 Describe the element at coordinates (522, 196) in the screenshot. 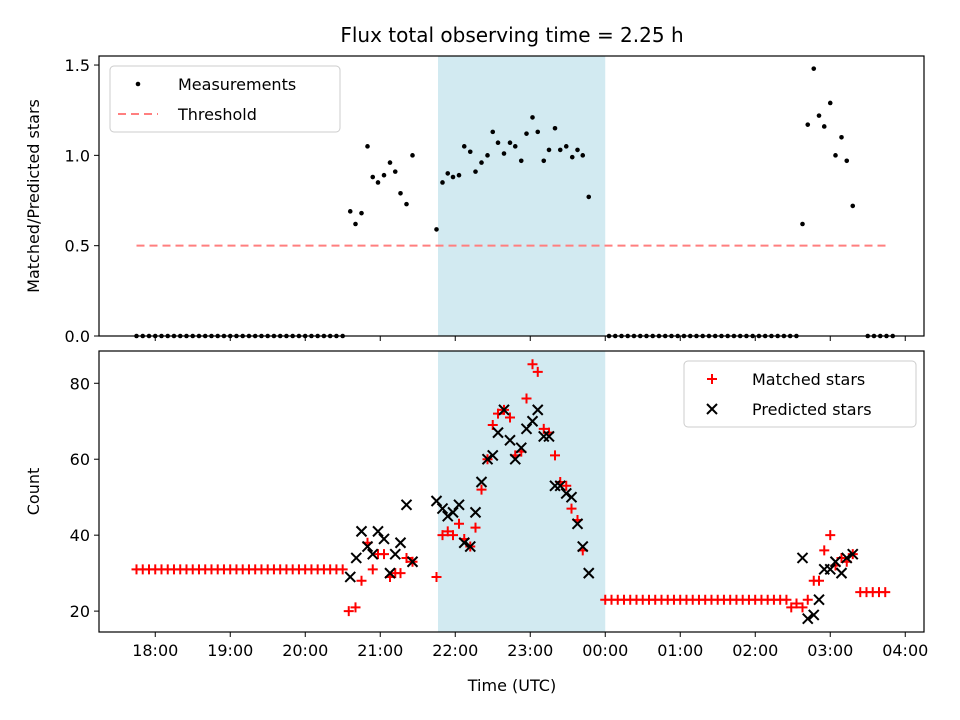

I see `observing-window-shade` at that location.